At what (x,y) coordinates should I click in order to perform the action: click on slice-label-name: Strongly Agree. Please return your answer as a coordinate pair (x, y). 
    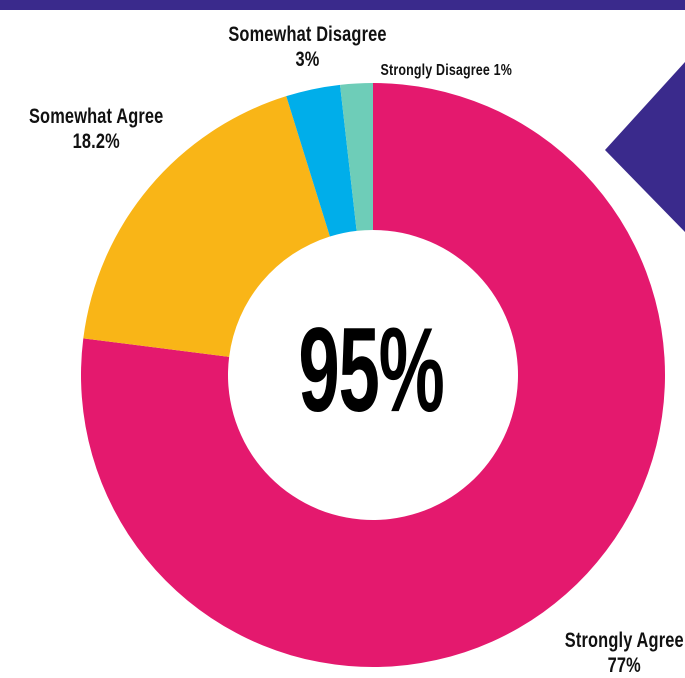
    Looking at the image, I should click on (624, 640).